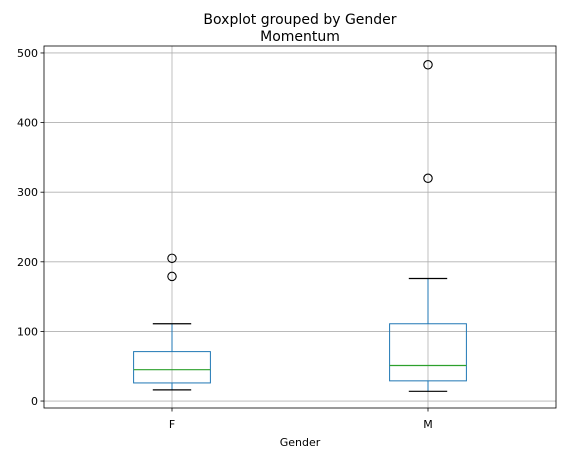 The height and width of the screenshot is (461, 566). Describe the element at coordinates (172, 424) in the screenshot. I see `x-tick-label: F` at that location.